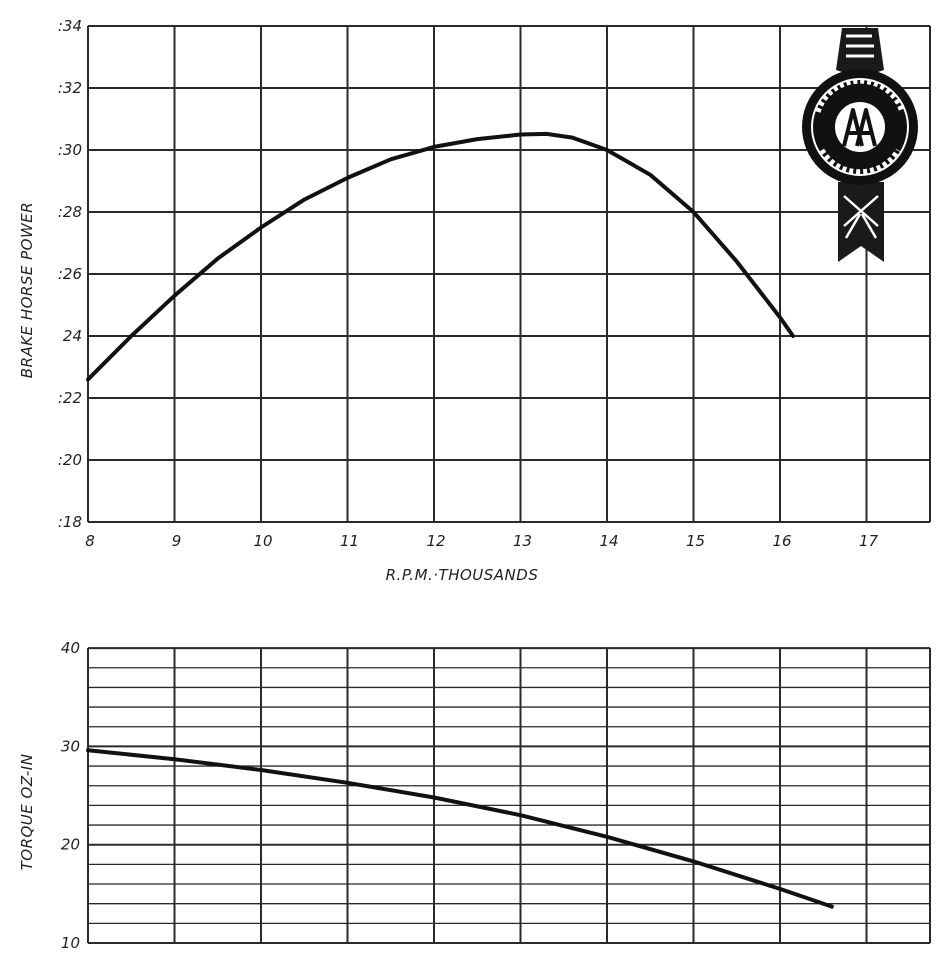  Describe the element at coordinates (435, 541) in the screenshot. I see `top-x-tick-label: 12` at that location.